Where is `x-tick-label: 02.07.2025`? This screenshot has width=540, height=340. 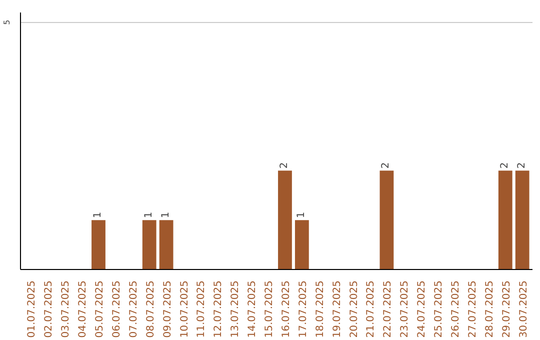
x-tick-label: 02.07.2025 is located at coordinates (49, 309).